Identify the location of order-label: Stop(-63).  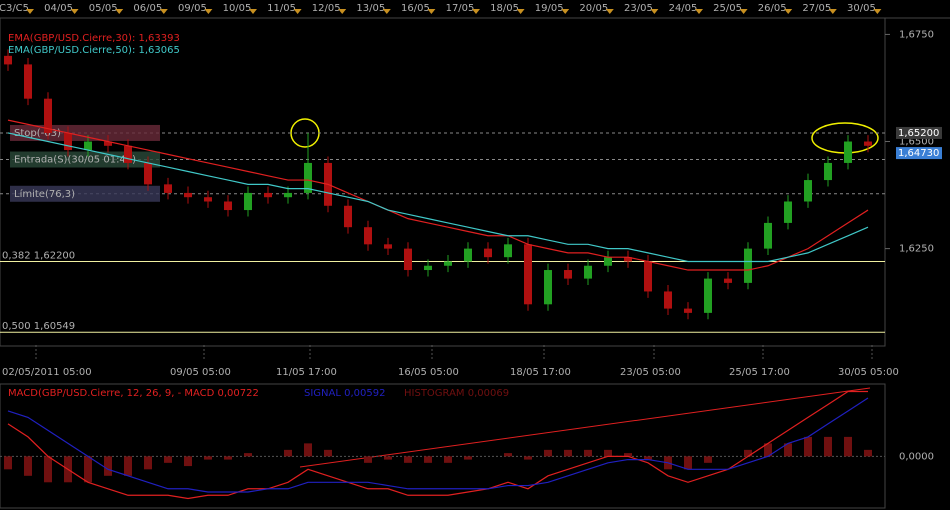
(37, 133).